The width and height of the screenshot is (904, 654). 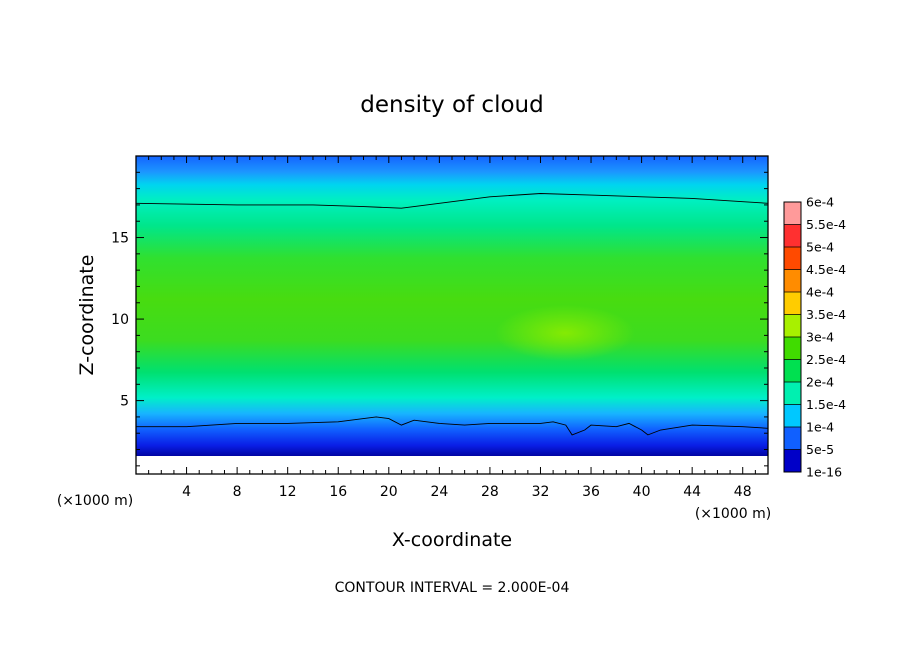 I want to click on x-tick-label: 20, so click(x=389, y=492).